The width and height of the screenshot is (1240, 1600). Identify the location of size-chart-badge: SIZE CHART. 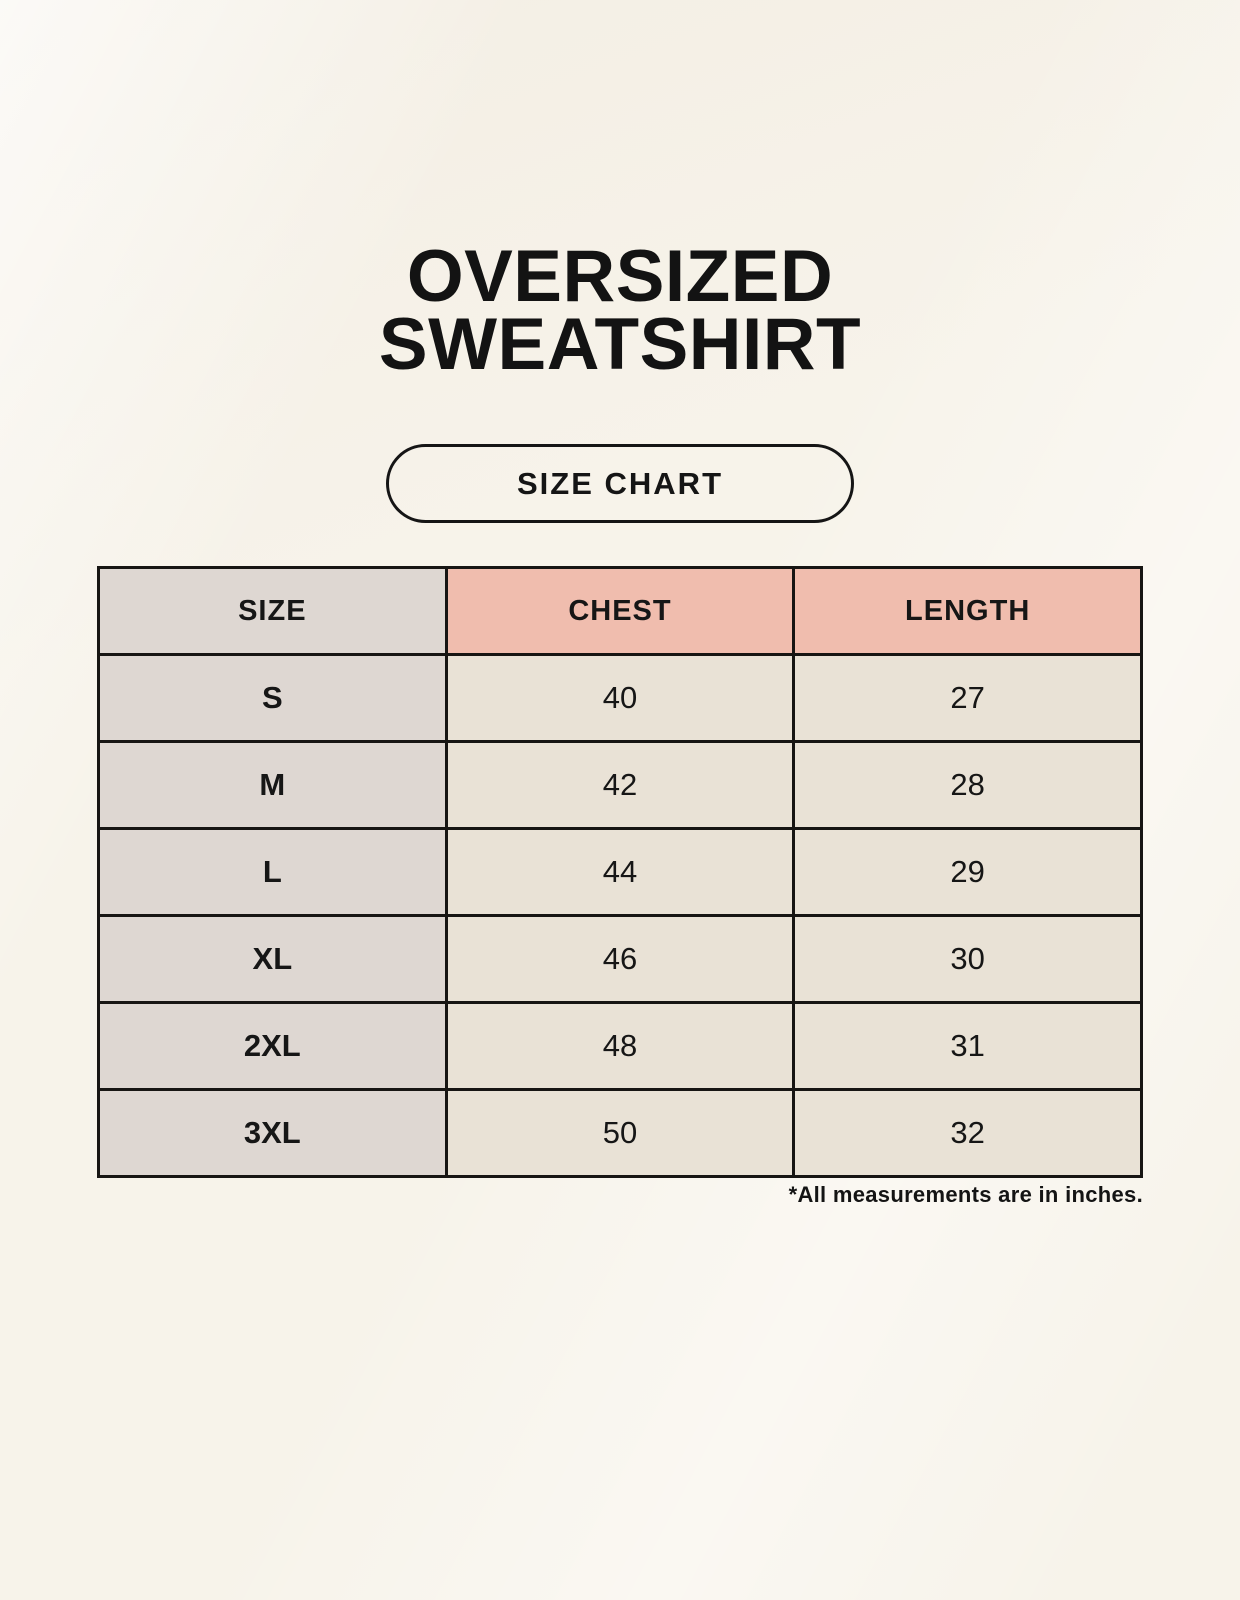
(620, 483).